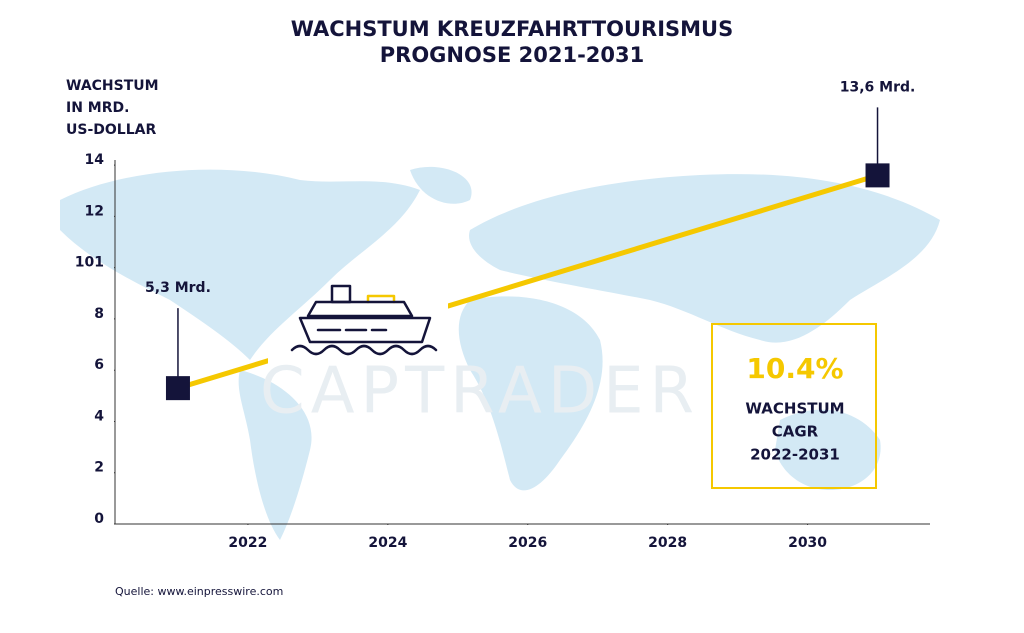 This screenshot has height=633, width=1024. What do you see at coordinates (794, 368) in the screenshot?
I see `cagr-value: 10.4%` at bounding box center [794, 368].